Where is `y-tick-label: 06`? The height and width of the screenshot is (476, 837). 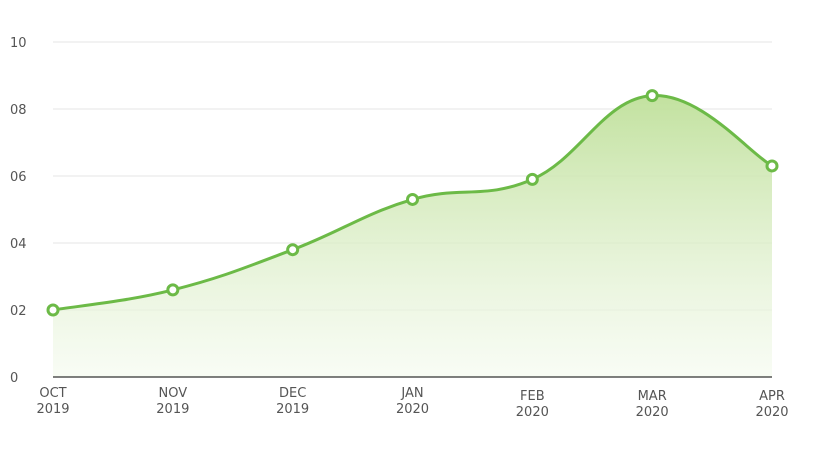 y-tick-label: 06 is located at coordinates (18, 177).